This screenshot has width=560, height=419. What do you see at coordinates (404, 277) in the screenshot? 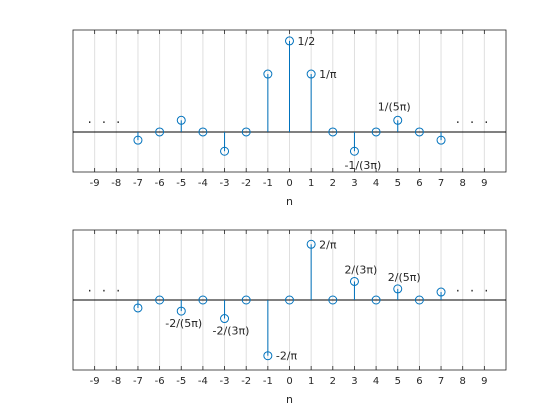
I see `value-annotation: 2/(5π)` at bounding box center [404, 277].